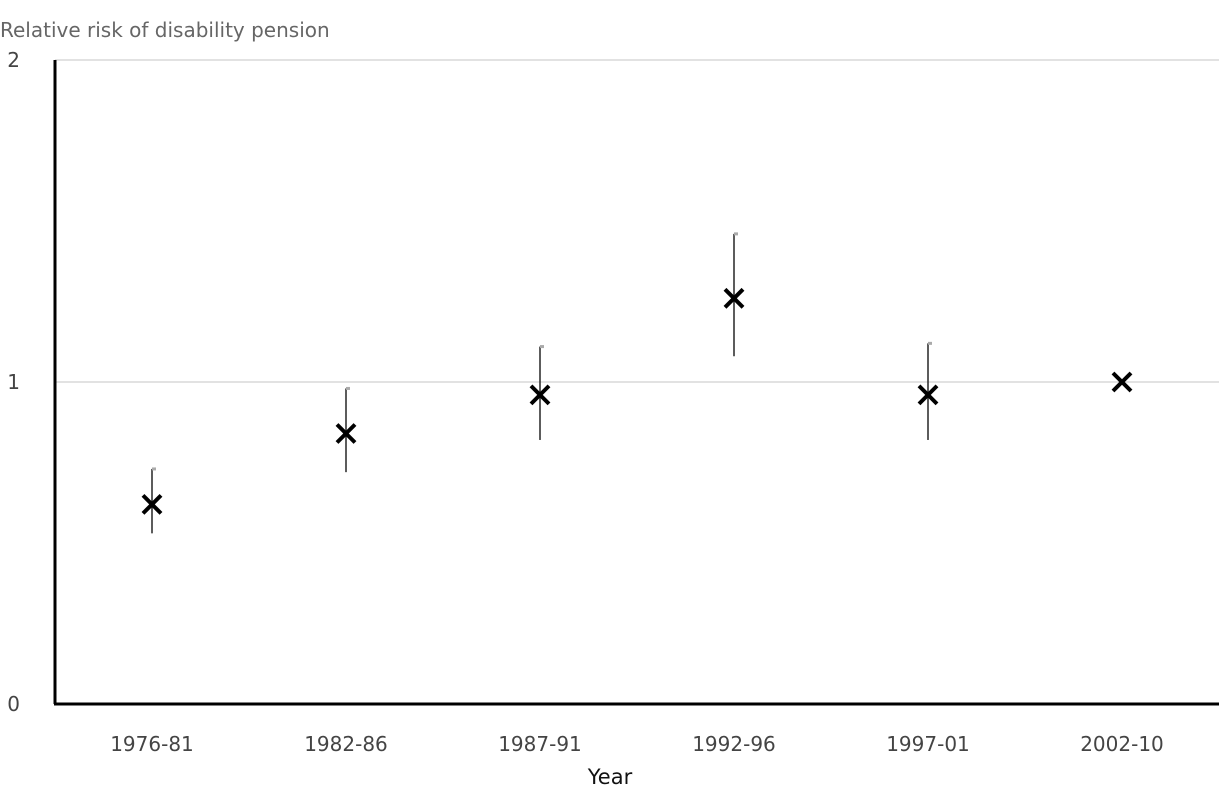 This screenshot has height=790, width=1219. Describe the element at coordinates (13, 60) in the screenshot. I see `y-tick-label: 2` at that location.